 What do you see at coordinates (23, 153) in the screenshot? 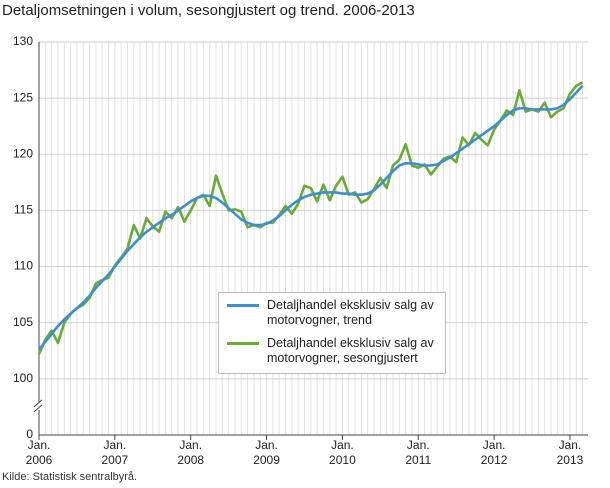
I see `y-tick-label: 120` at bounding box center [23, 153].